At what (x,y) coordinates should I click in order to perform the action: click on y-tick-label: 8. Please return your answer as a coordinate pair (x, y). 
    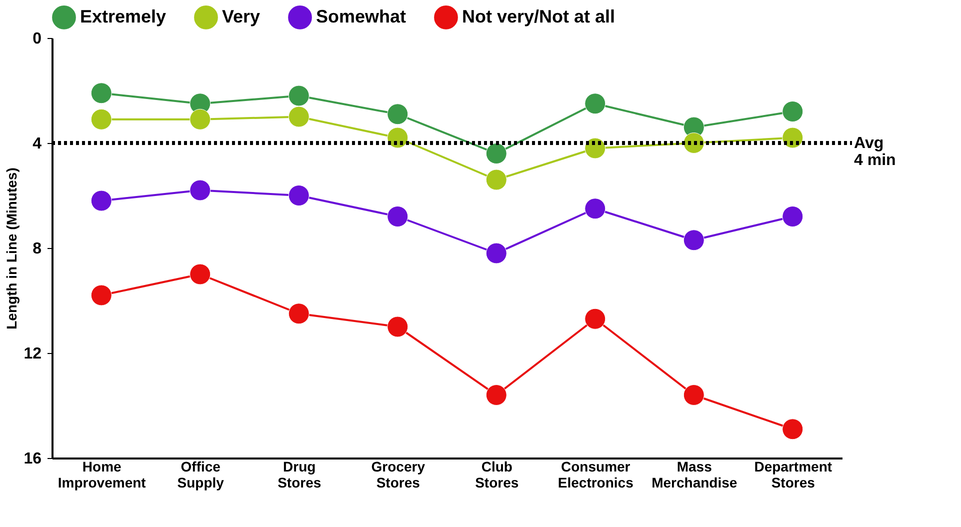
    Looking at the image, I should click on (37, 249).